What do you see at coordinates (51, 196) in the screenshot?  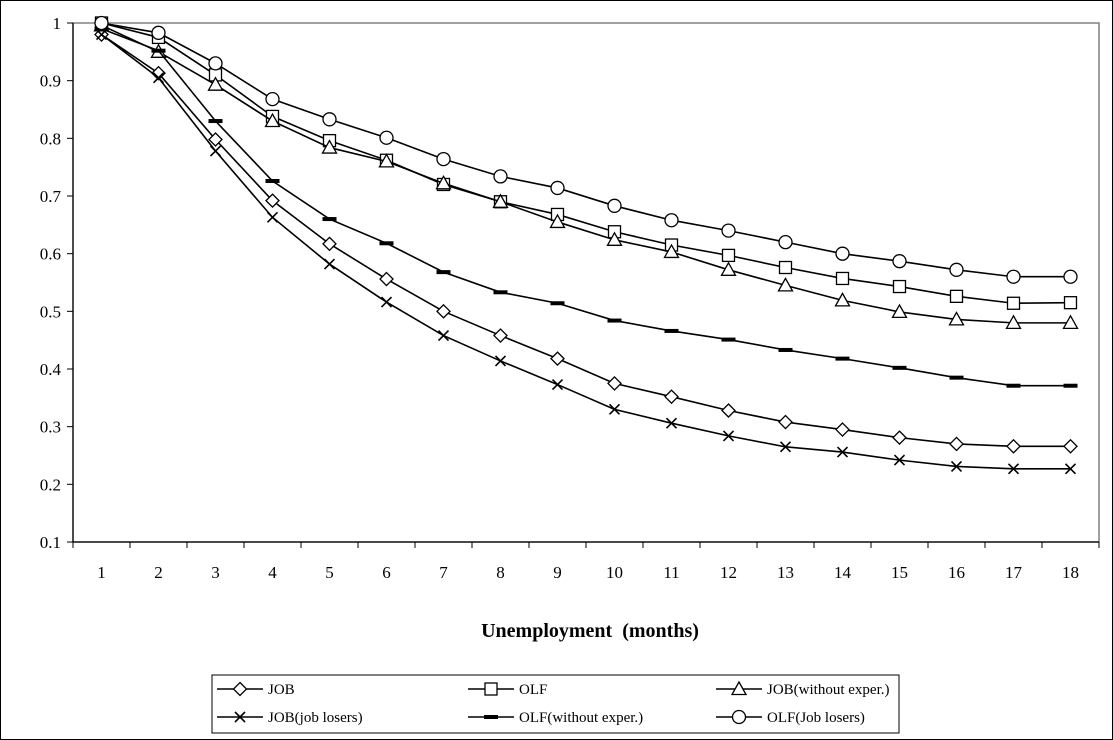 I see `y-tick-label: 0.7` at bounding box center [51, 196].